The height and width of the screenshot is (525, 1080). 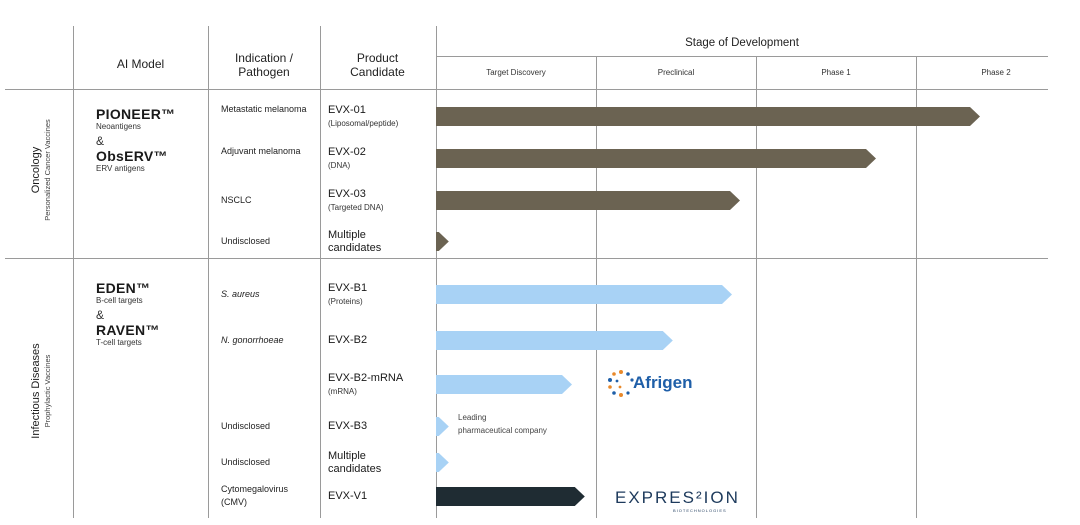 What do you see at coordinates (836, 72) in the screenshot?
I see `stage-header-2: Phase 1` at bounding box center [836, 72].